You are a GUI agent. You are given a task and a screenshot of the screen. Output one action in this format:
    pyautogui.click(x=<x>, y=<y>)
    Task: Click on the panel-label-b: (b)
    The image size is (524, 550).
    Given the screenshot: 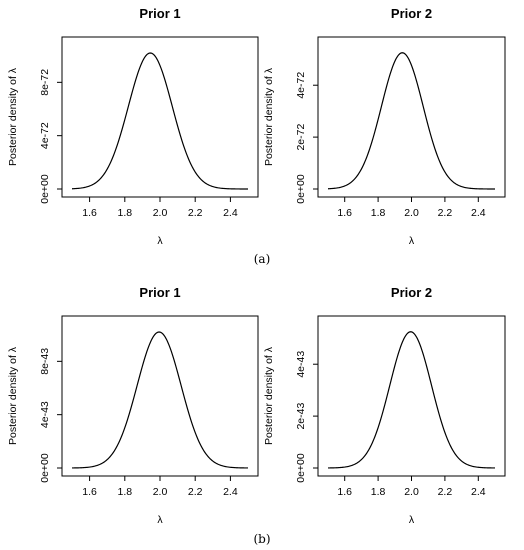 What is the action you would take?
    pyautogui.click(x=261, y=539)
    